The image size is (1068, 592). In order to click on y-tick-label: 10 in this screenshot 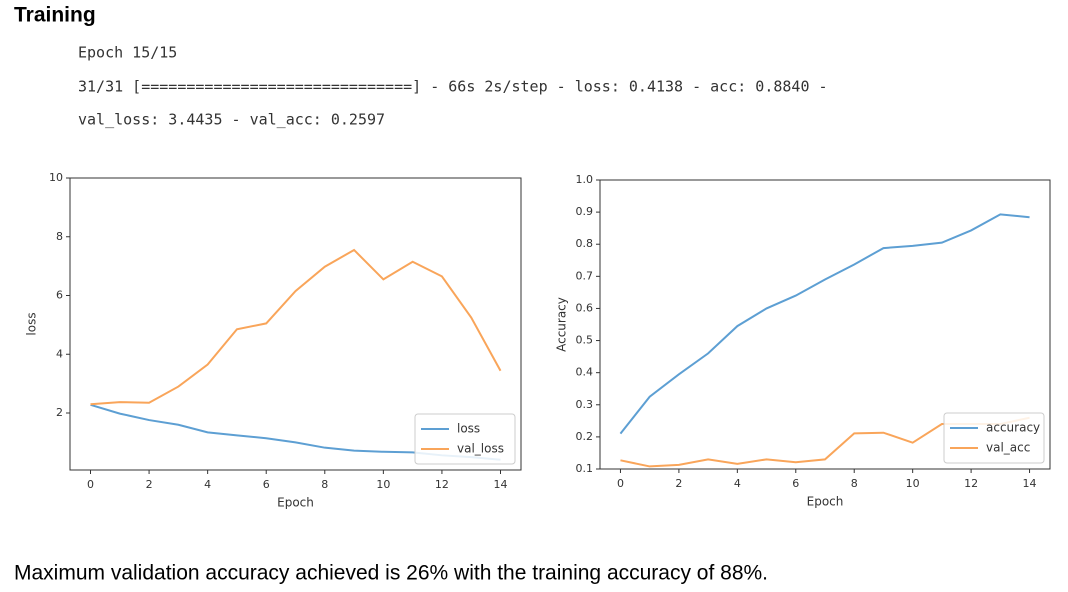, I will do `click(56, 177)`.